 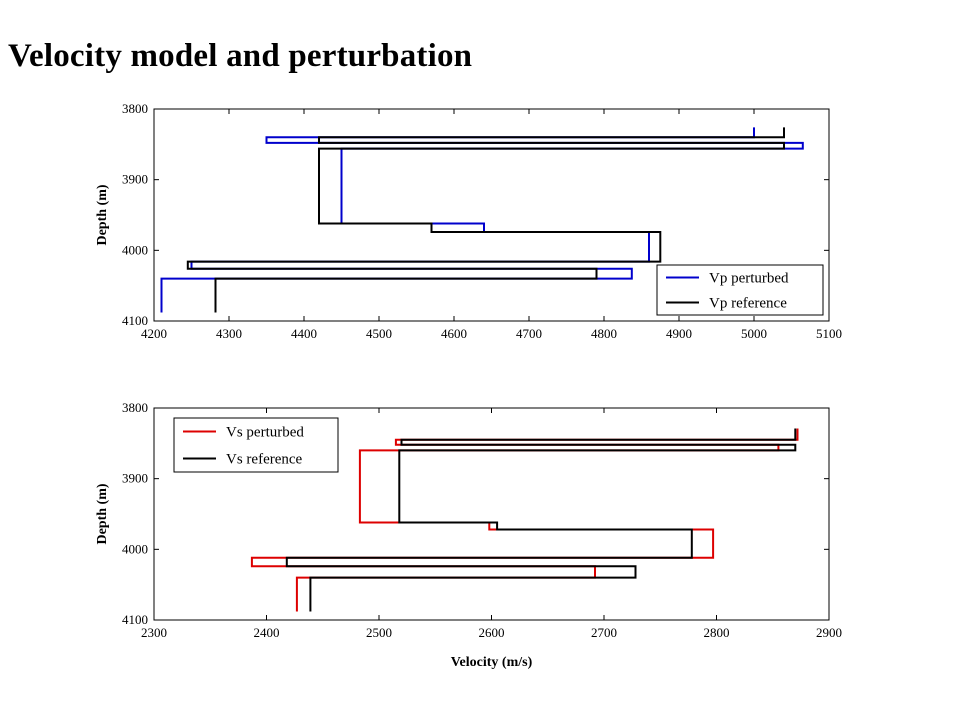 I want to click on x-axis-label: Velocity (m/s), so click(x=492, y=662).